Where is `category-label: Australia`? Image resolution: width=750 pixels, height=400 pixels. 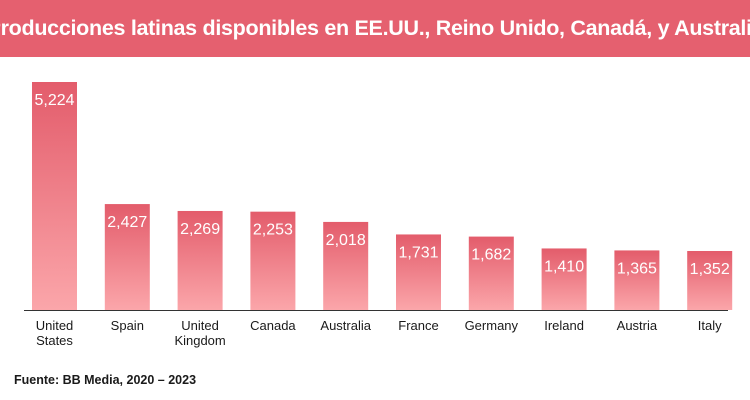
category-label: Australia is located at coordinates (345, 325).